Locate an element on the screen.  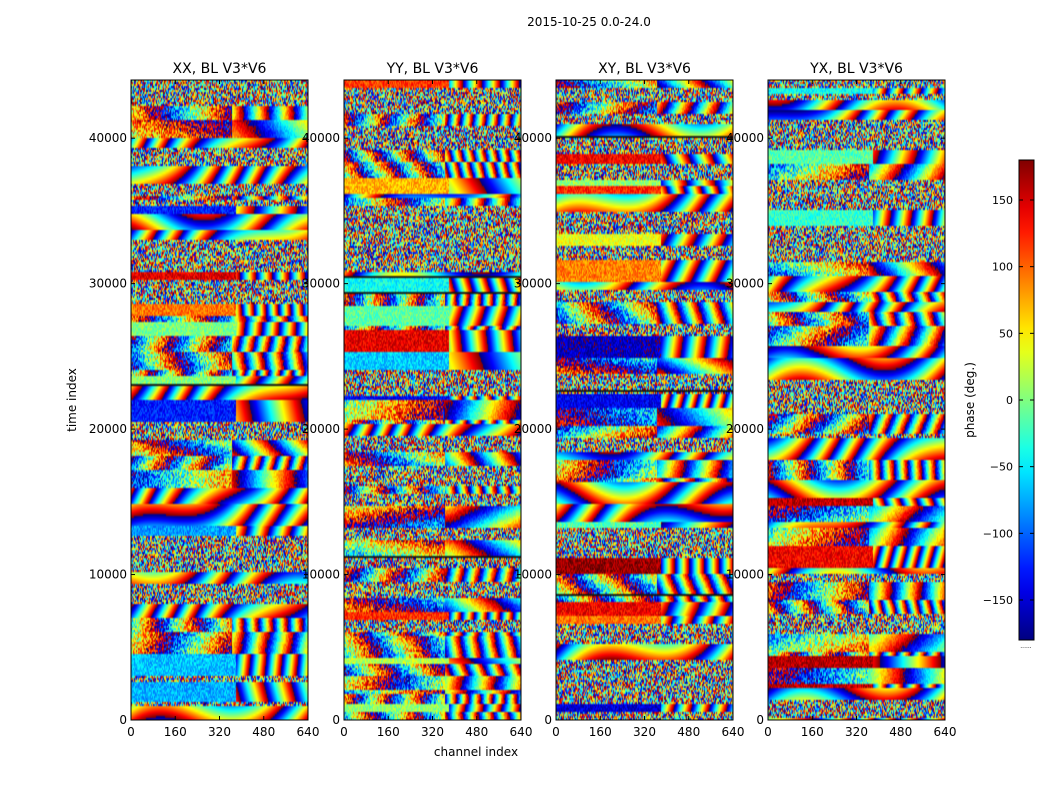
colorbar-tick-label: −150 is located at coordinates (998, 600).